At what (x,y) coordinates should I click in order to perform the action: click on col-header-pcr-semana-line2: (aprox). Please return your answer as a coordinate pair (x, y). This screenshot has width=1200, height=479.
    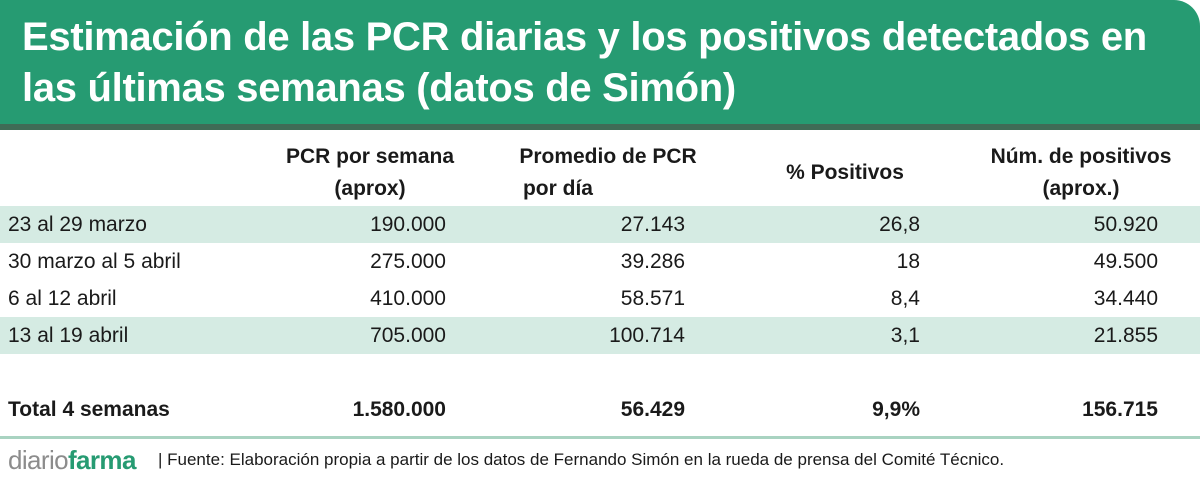
    Looking at the image, I should click on (370, 188).